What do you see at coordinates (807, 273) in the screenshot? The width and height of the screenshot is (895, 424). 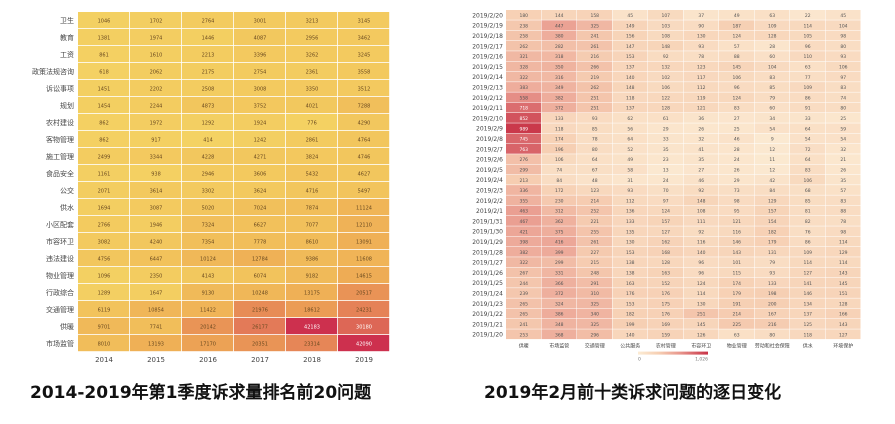 I see `cell-value-label: 127` at bounding box center [807, 273].